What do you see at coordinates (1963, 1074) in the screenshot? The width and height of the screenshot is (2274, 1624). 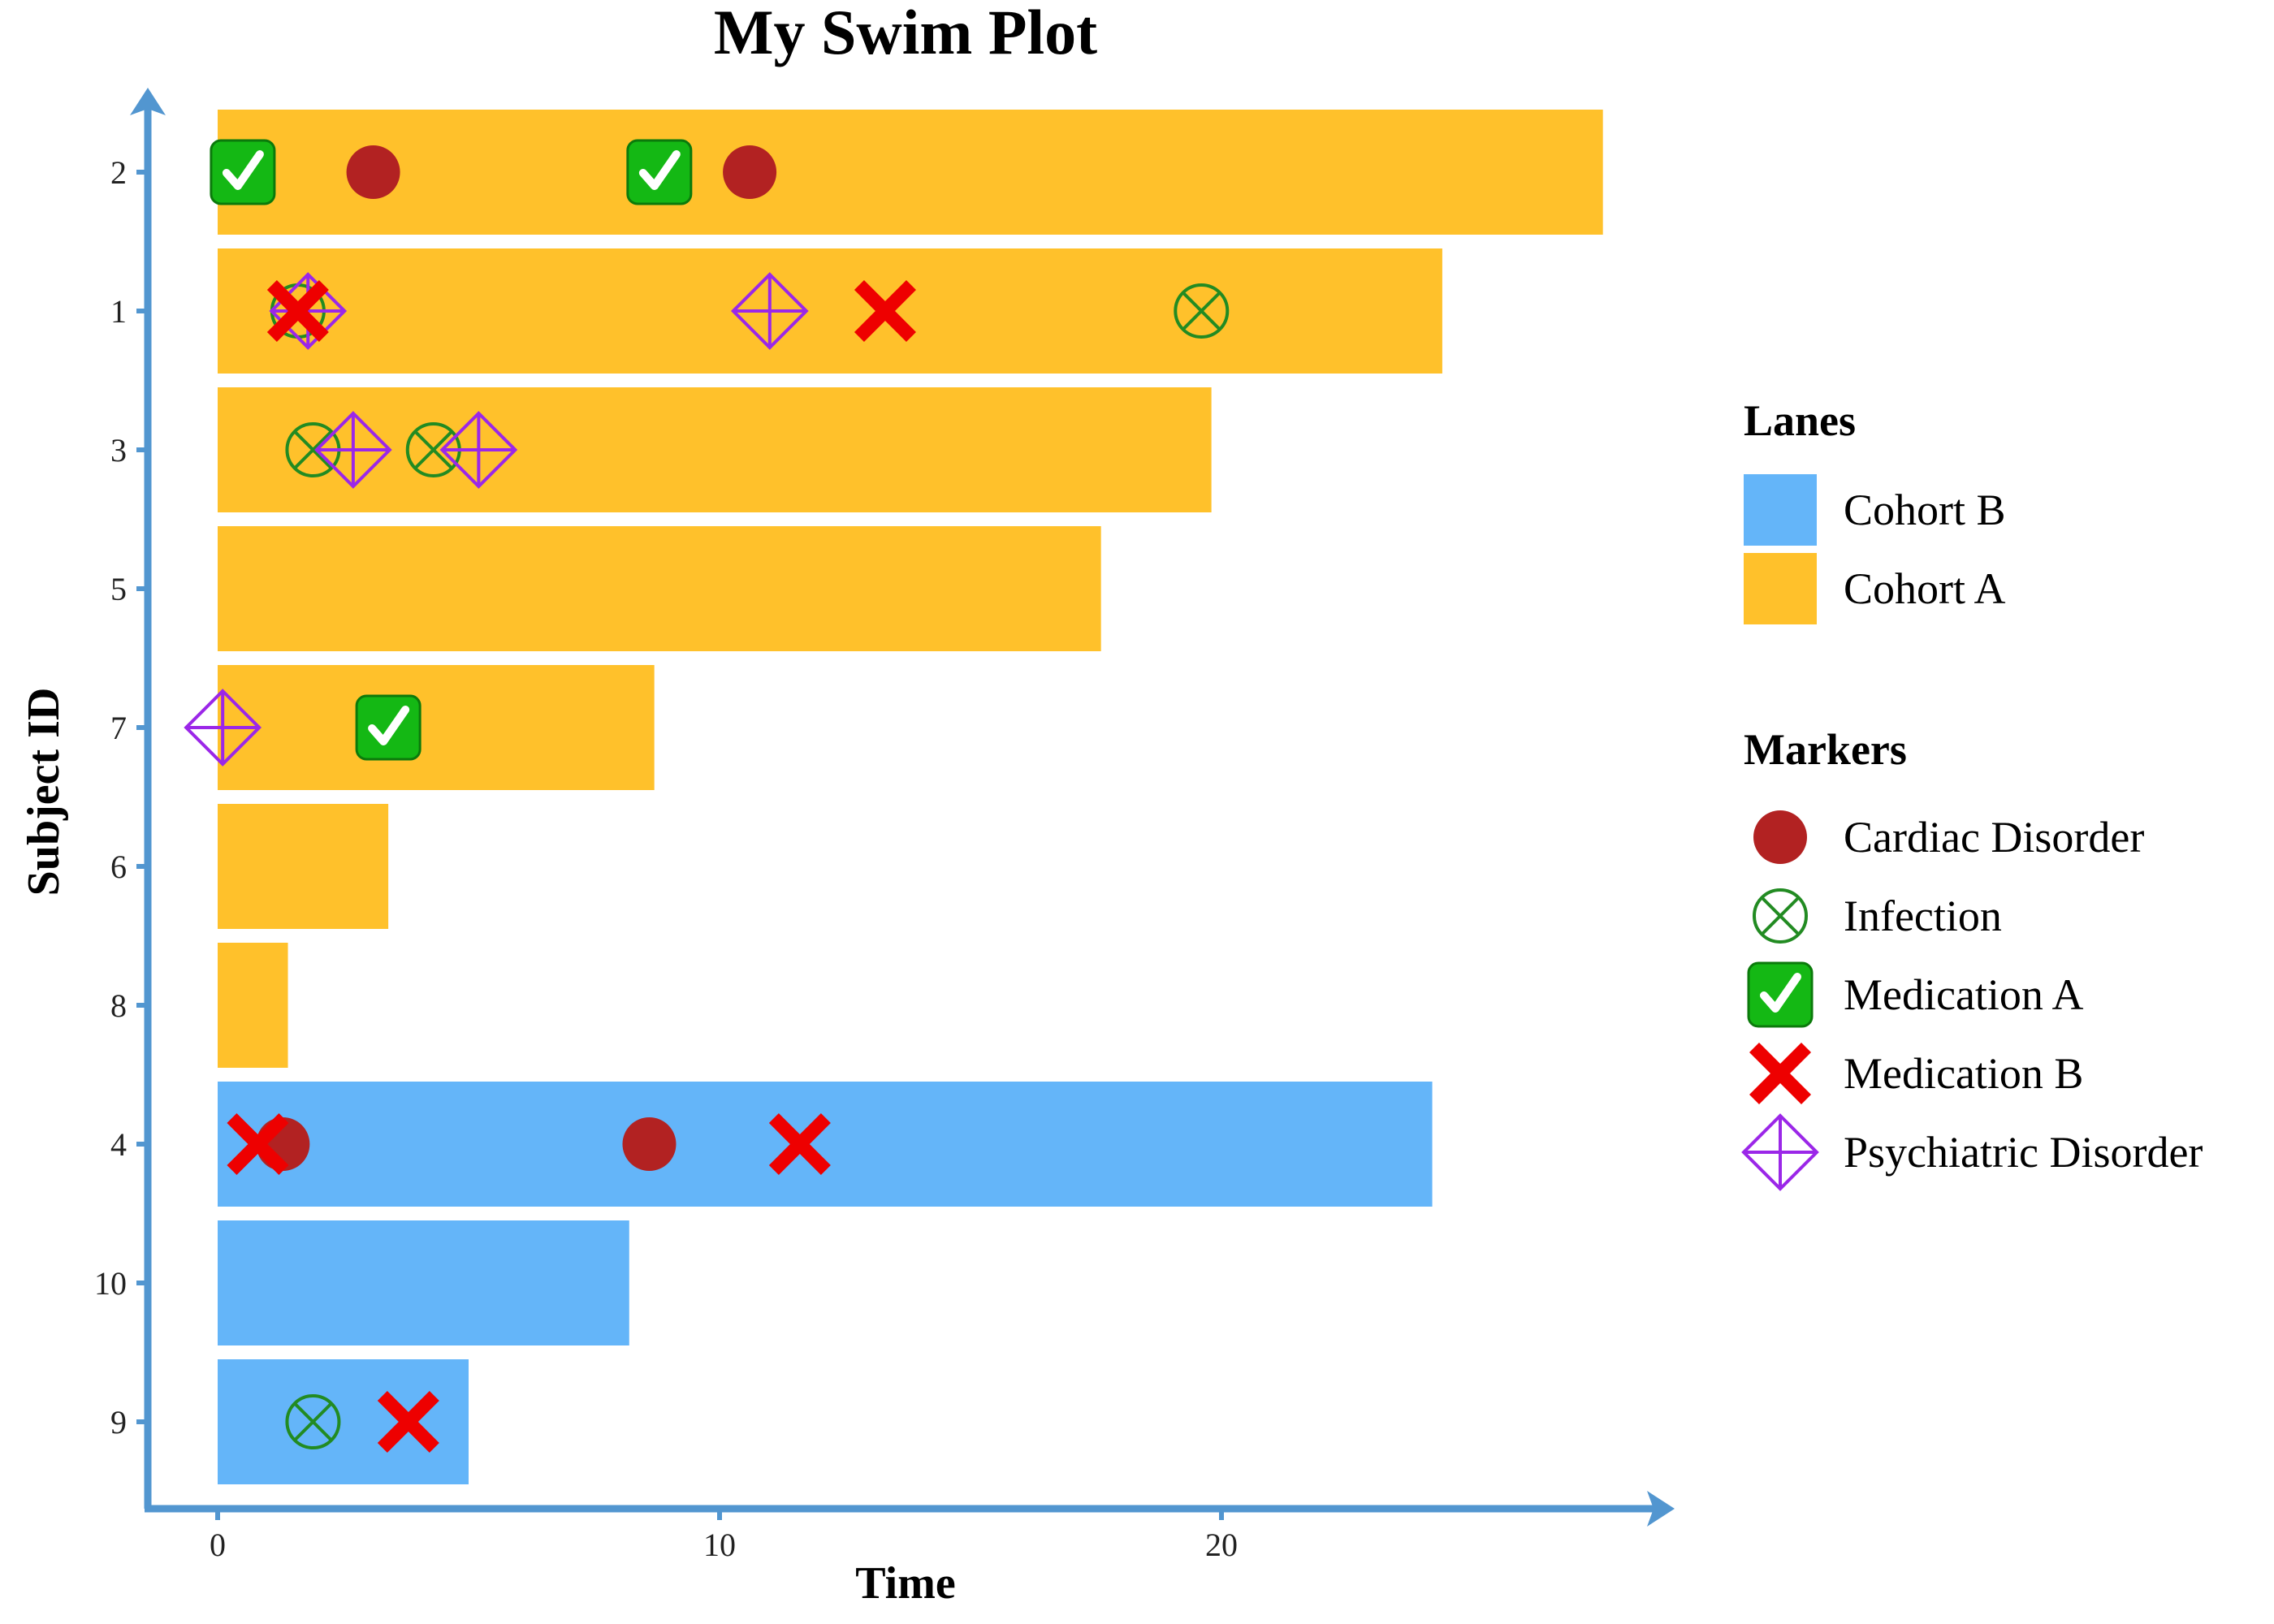 I see `legend-label-medication-b: Medication B` at bounding box center [1963, 1074].